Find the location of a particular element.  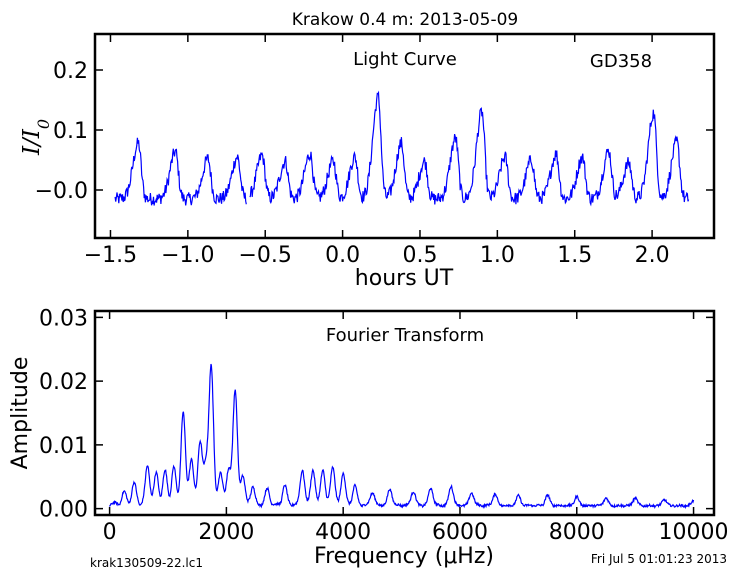

light-curve-xlabel: hours UT is located at coordinates (404, 278).